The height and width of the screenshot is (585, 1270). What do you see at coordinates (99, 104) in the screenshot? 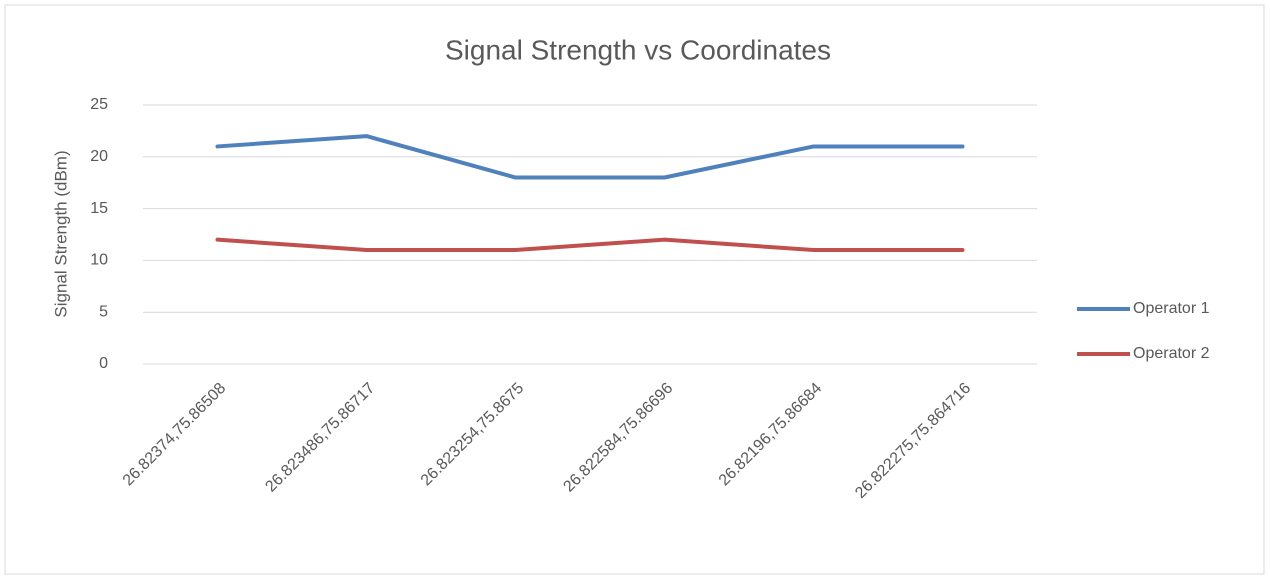
I see `y-tick-label: 25` at bounding box center [99, 104].